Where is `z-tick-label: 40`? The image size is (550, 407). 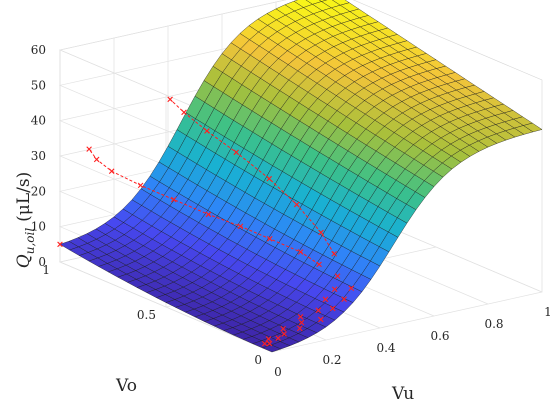 z-tick-label: 40 is located at coordinates (38, 121).